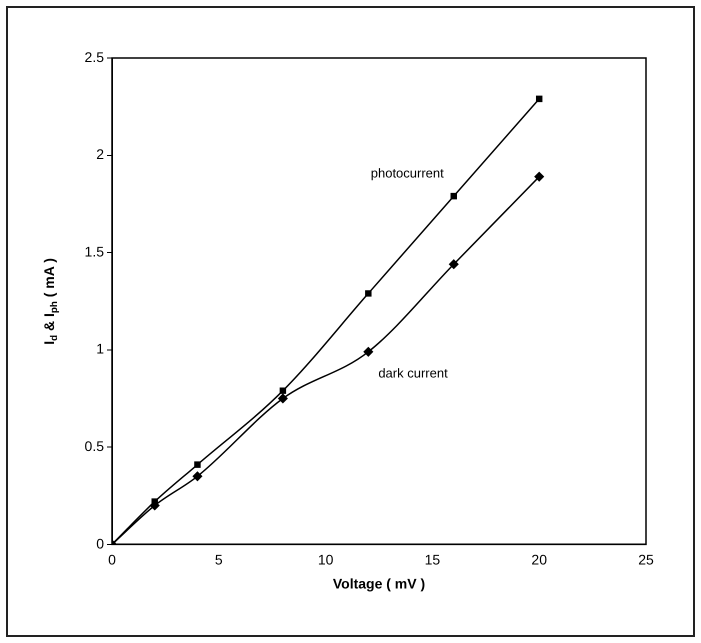  Describe the element at coordinates (646, 560) in the screenshot. I see `x-tick-label: 25` at that location.